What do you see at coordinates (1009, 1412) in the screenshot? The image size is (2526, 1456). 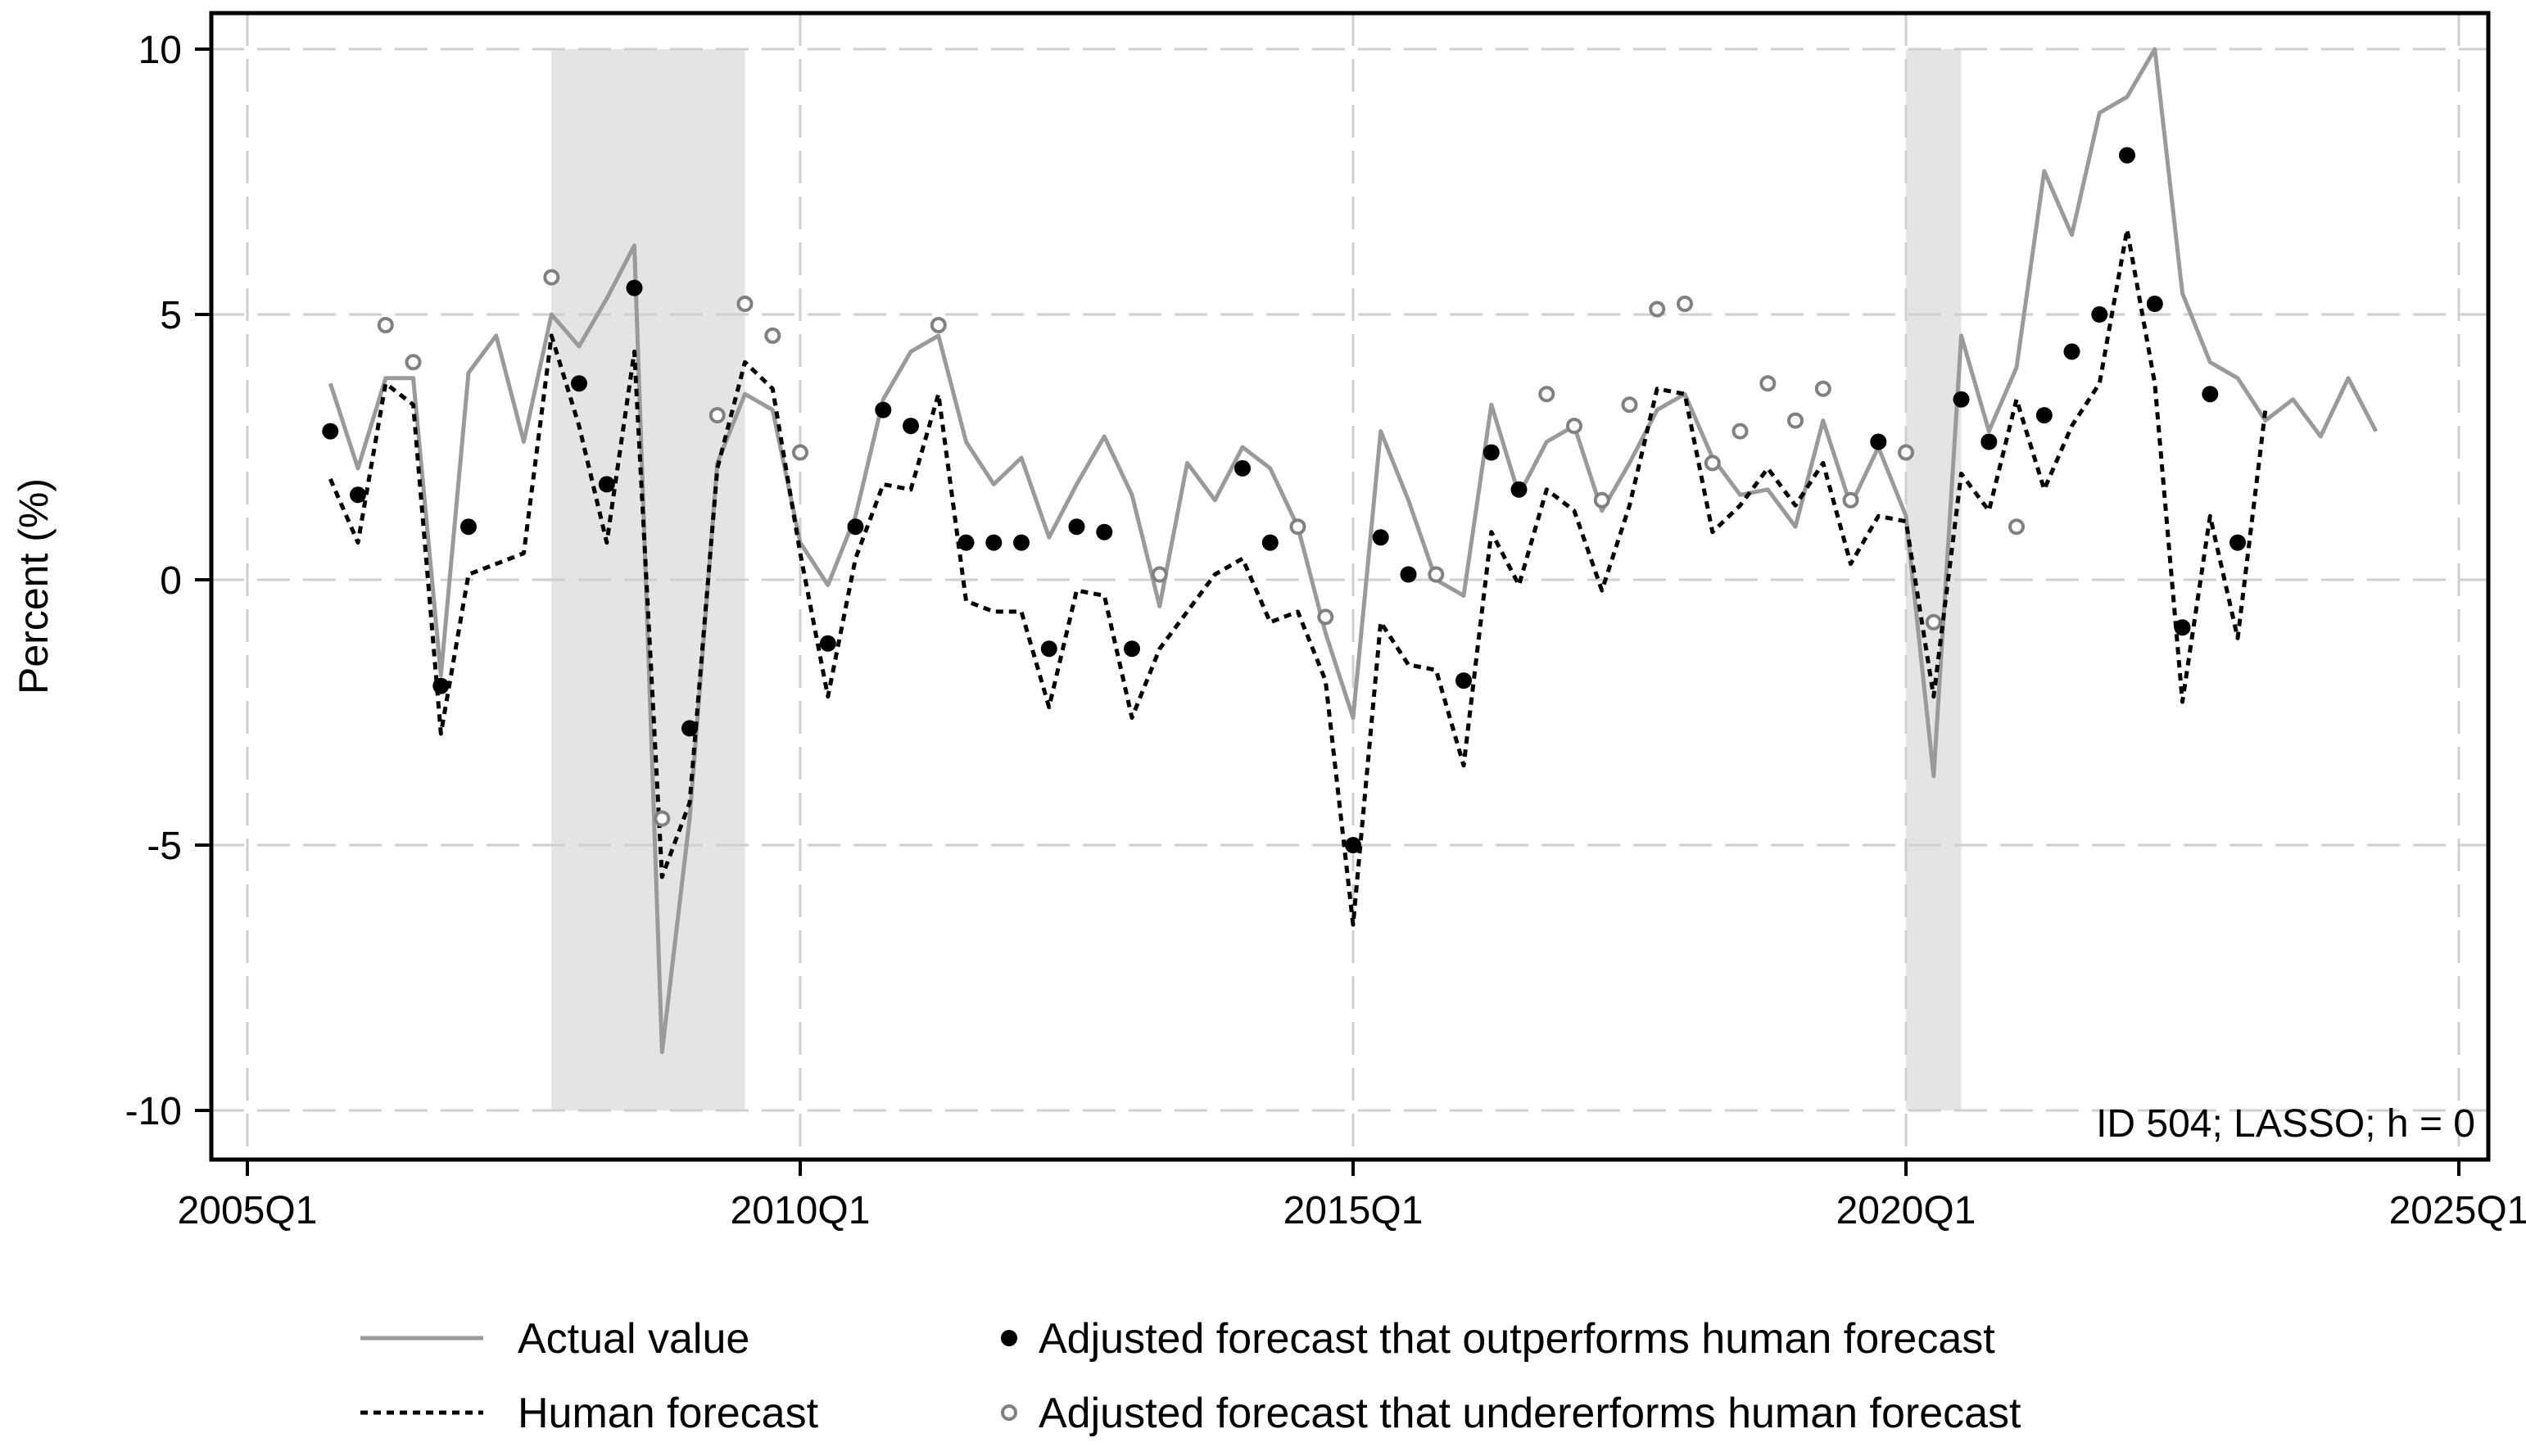 I see `legend-marker-underperforms` at bounding box center [1009, 1412].